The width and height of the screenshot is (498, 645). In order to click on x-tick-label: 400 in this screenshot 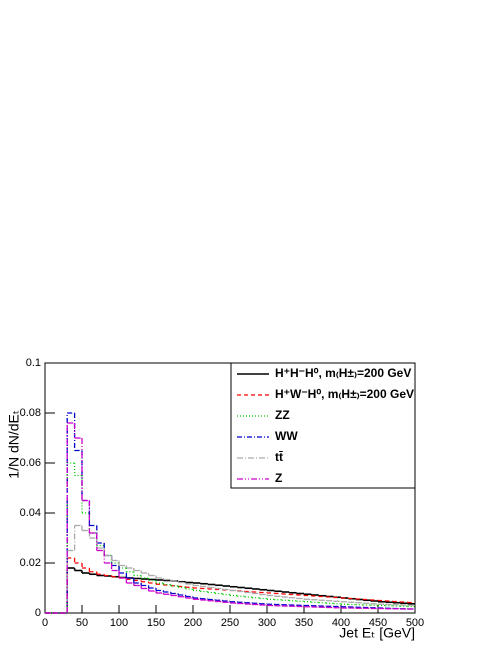, I will do `click(341, 623)`.